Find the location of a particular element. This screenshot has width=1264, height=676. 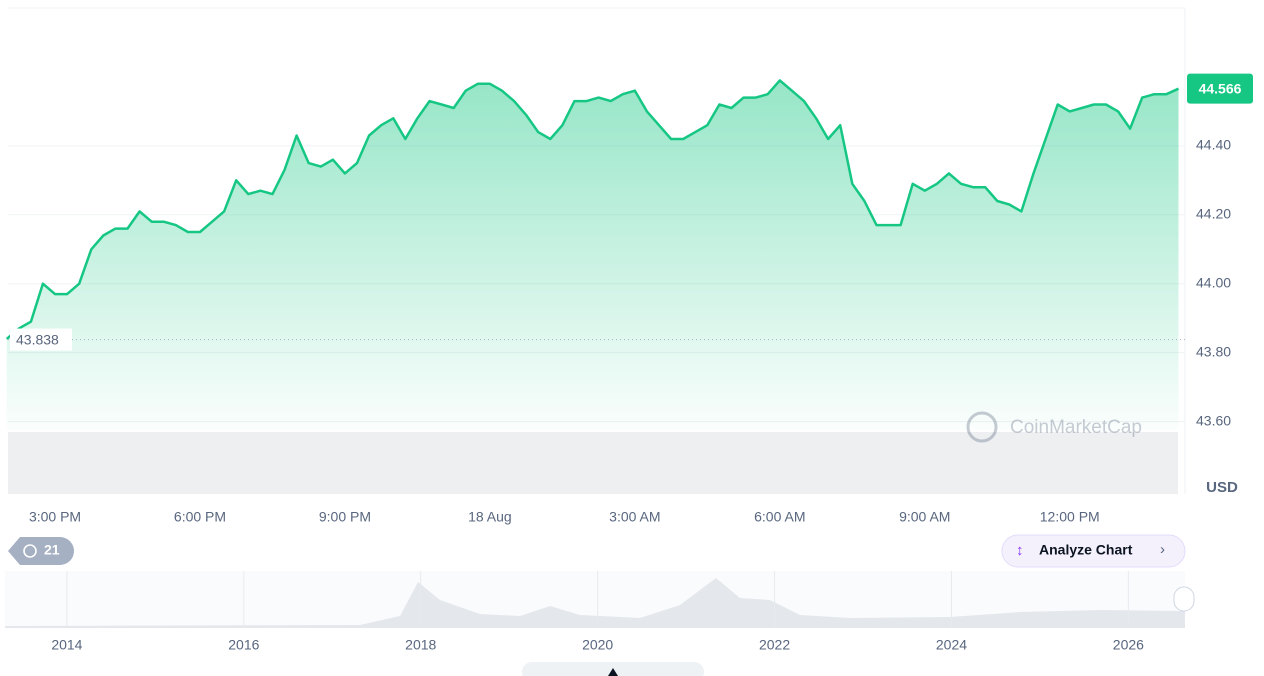

analyze-button-bg is located at coordinates (1093, 551).